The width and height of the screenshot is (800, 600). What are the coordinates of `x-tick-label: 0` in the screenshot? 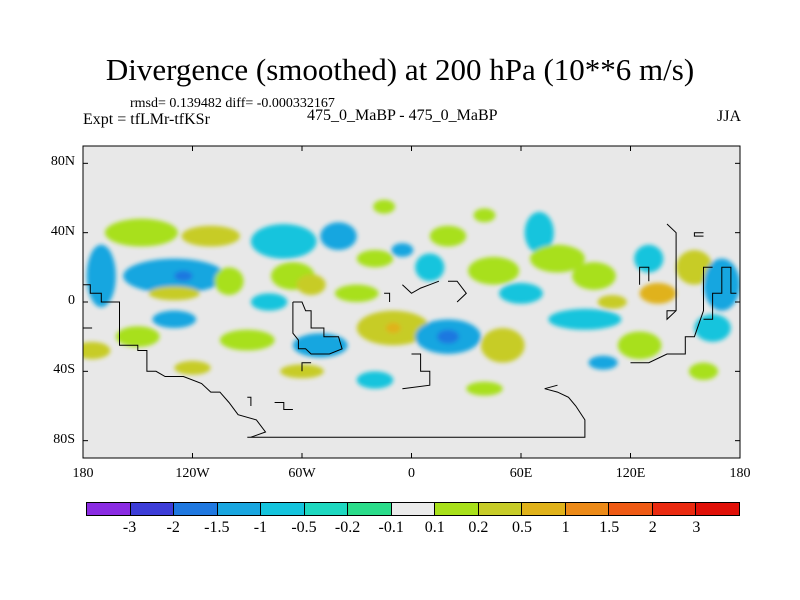 It's located at (411, 473).